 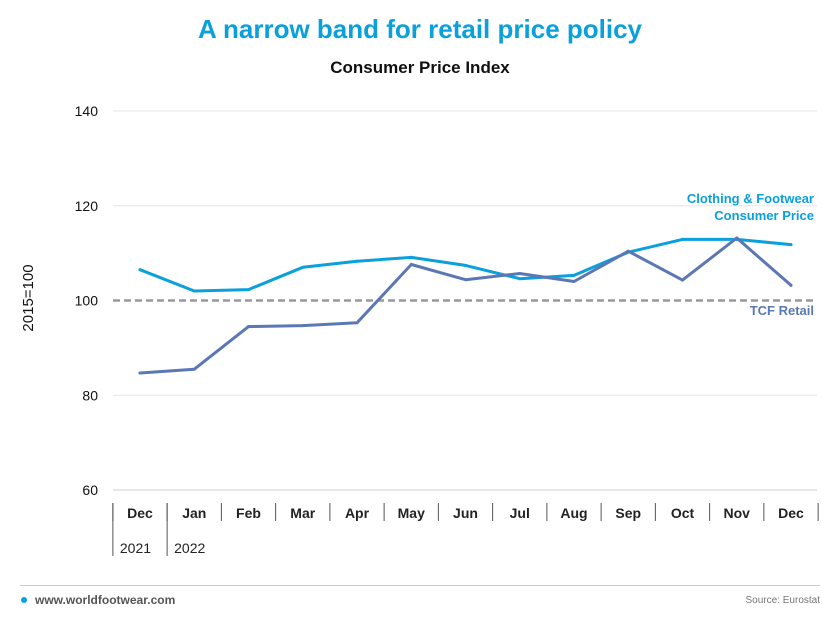 What do you see at coordinates (420, 29) in the screenshot?
I see `chart-title: A narrow band for retail price policy` at bounding box center [420, 29].